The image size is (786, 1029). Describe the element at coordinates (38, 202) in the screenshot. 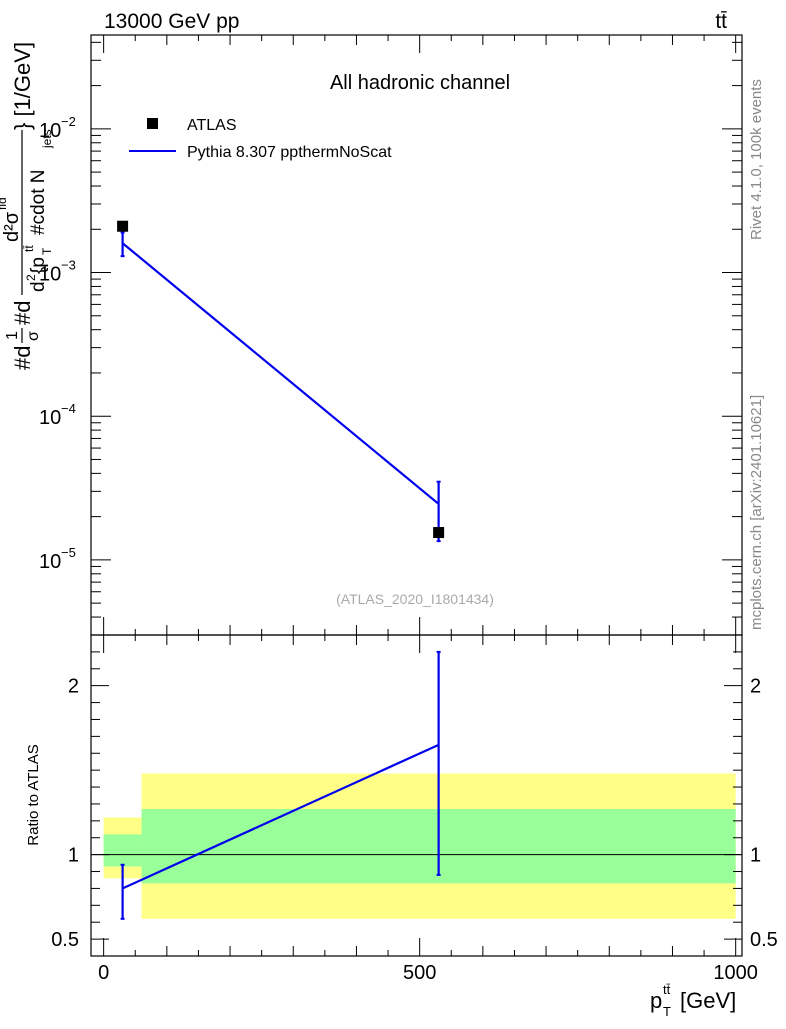

I see `ylabel-den-post: #cdot N` at that location.